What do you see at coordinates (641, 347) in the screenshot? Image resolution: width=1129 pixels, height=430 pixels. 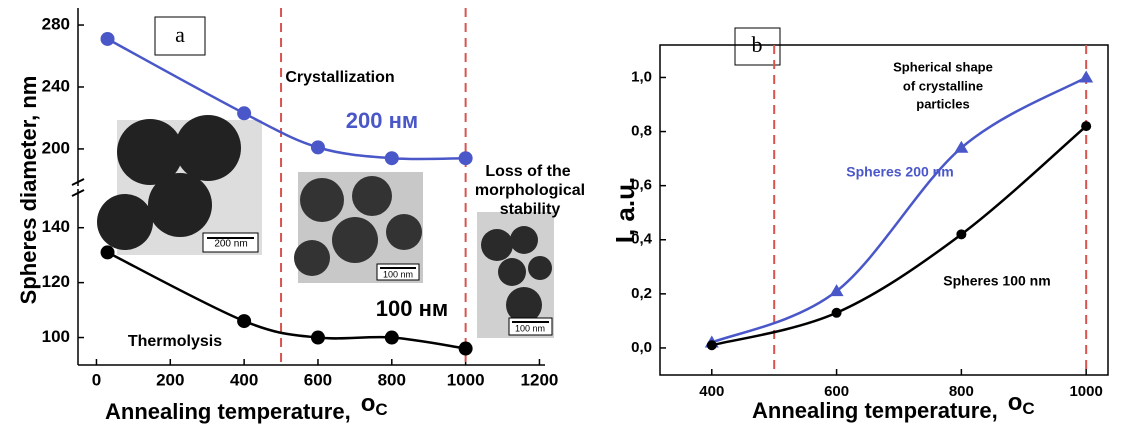 I see `y-tick-label: 0,0` at bounding box center [641, 347].